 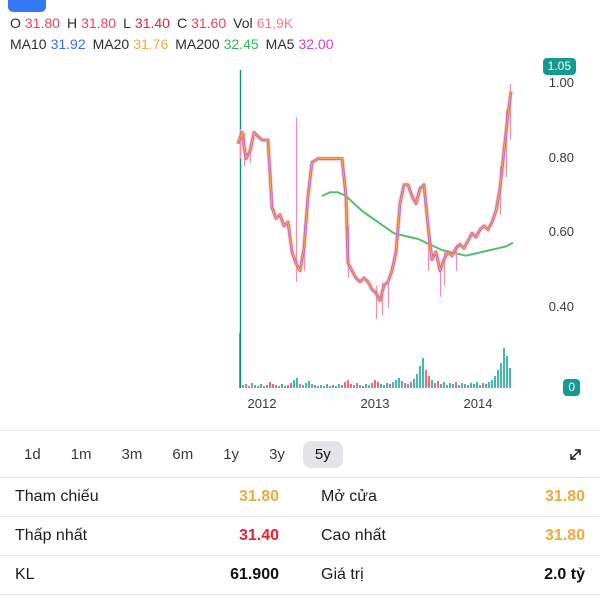 I want to click on ma20-indicator: MA20 31.76, so click(x=130, y=44).